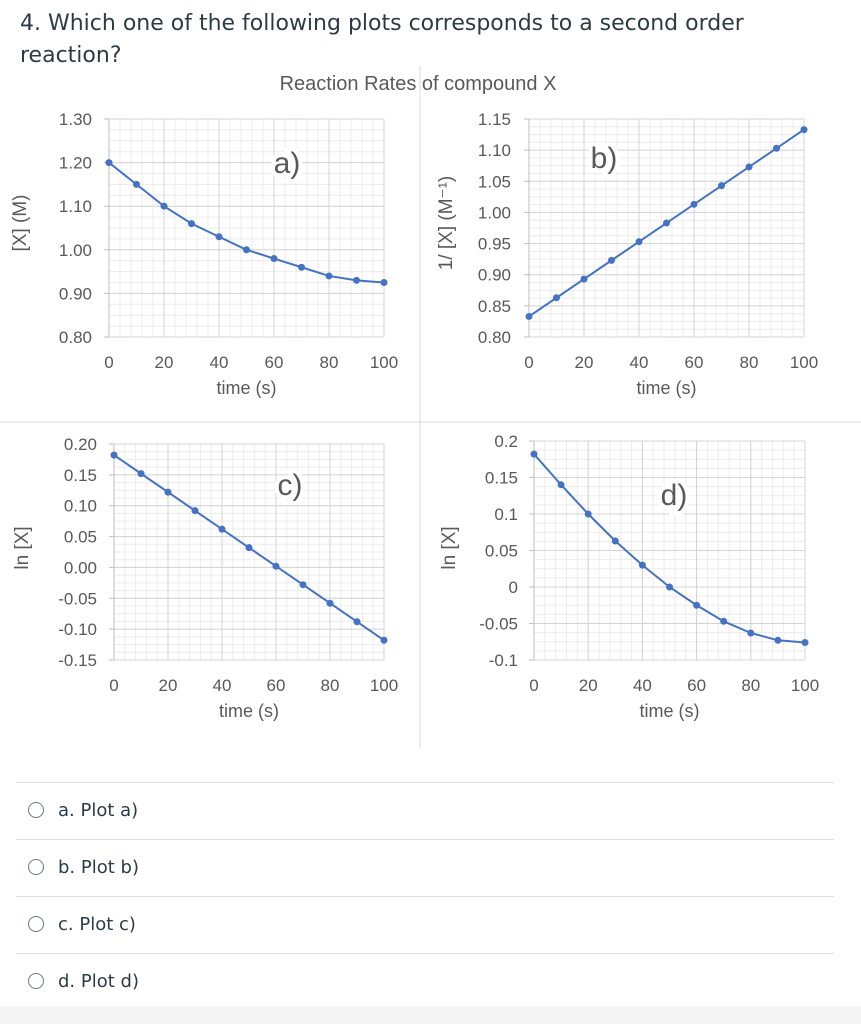  Describe the element at coordinates (290, 485) in the screenshot. I see `panel-label: c)` at that location.